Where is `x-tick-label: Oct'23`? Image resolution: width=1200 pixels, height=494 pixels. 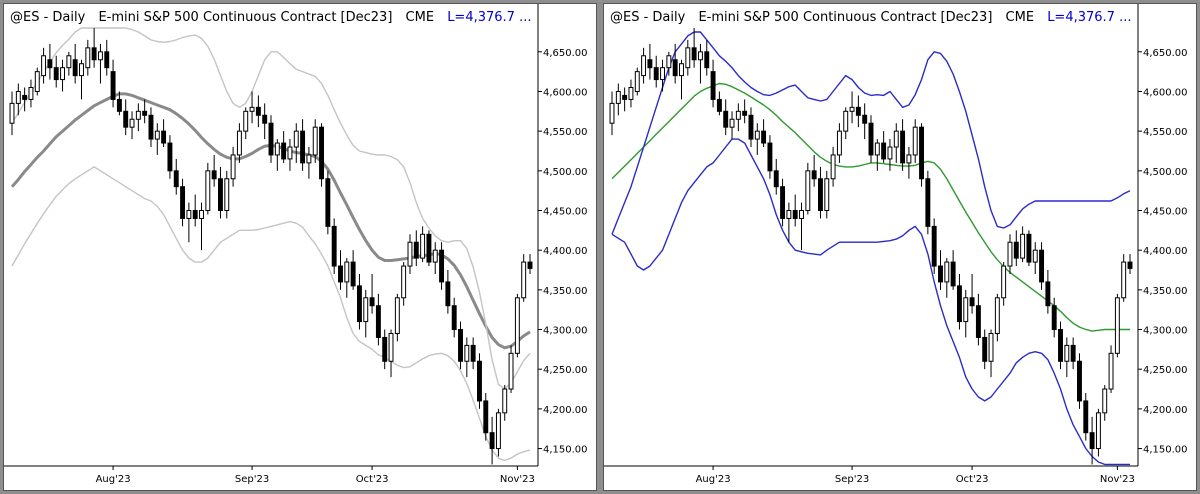
x-tick-label: Oct'23 is located at coordinates (972, 479).